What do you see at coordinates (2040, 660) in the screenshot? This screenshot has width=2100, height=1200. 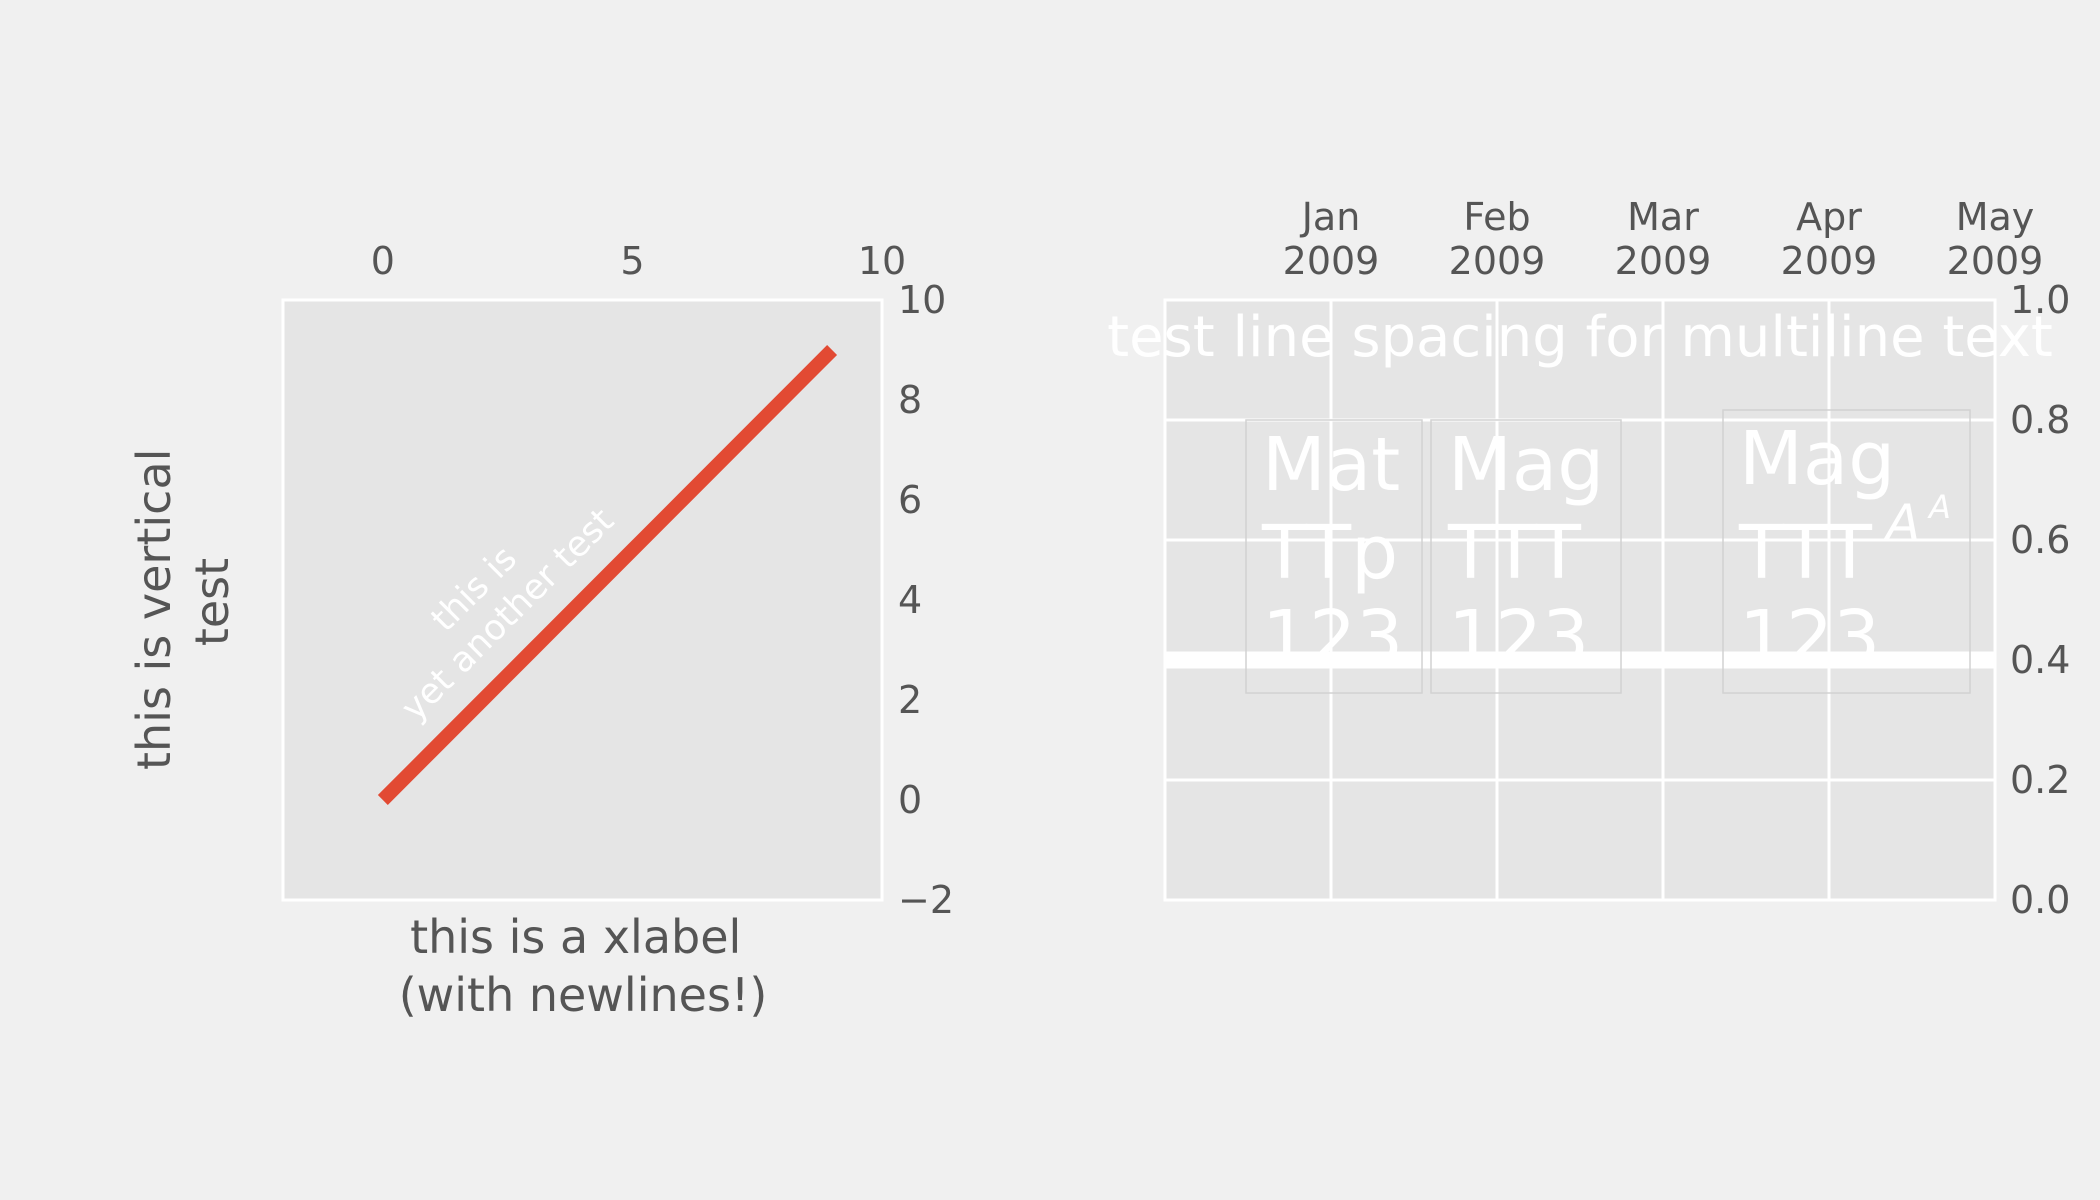 I see `right-ytick-label: 0.4` at bounding box center [2040, 660].